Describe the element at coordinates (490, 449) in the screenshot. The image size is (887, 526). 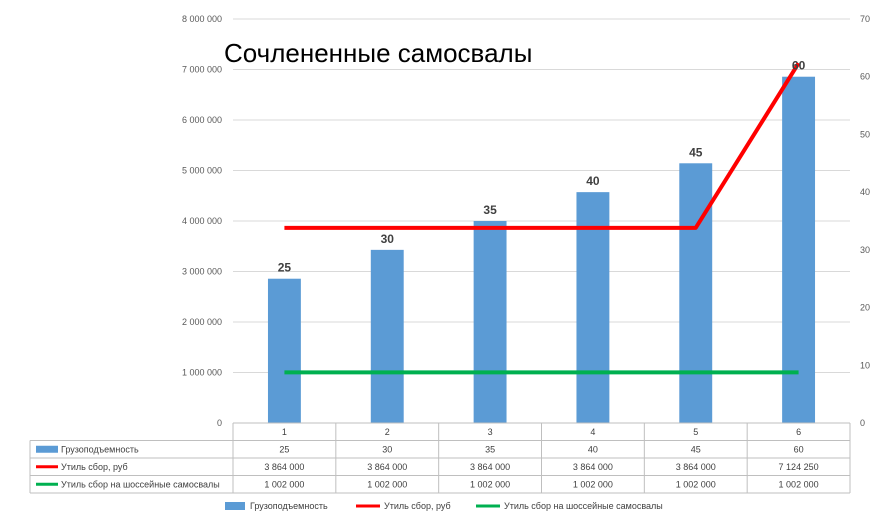
I see `table-cell: 35` at that location.